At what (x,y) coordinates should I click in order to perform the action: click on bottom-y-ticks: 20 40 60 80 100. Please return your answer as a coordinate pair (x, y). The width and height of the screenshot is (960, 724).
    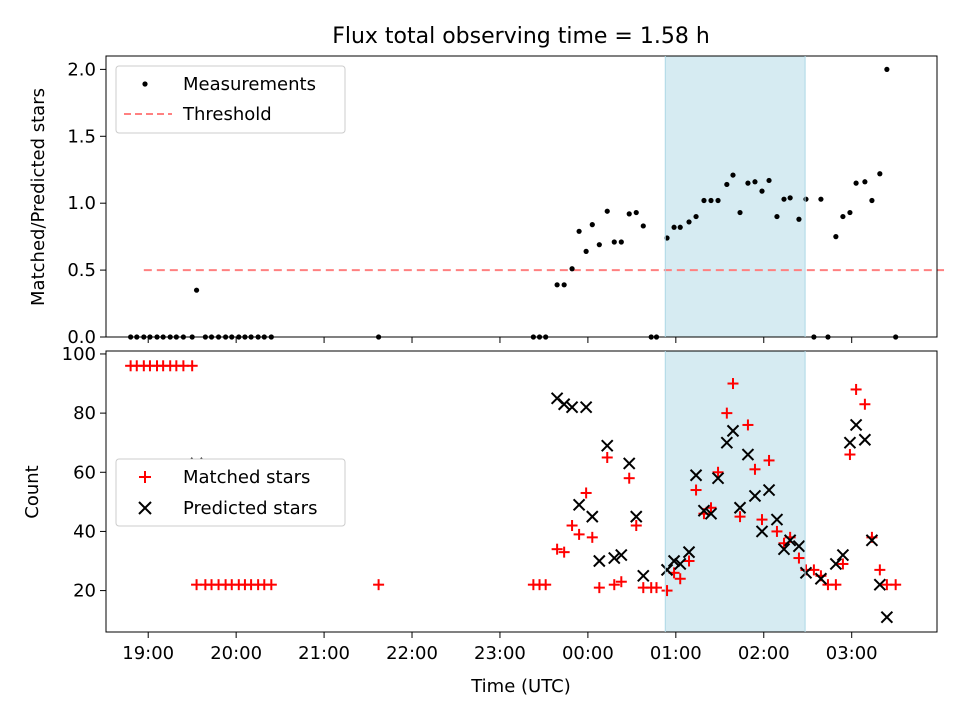
    Looking at the image, I should click on (84, 473).